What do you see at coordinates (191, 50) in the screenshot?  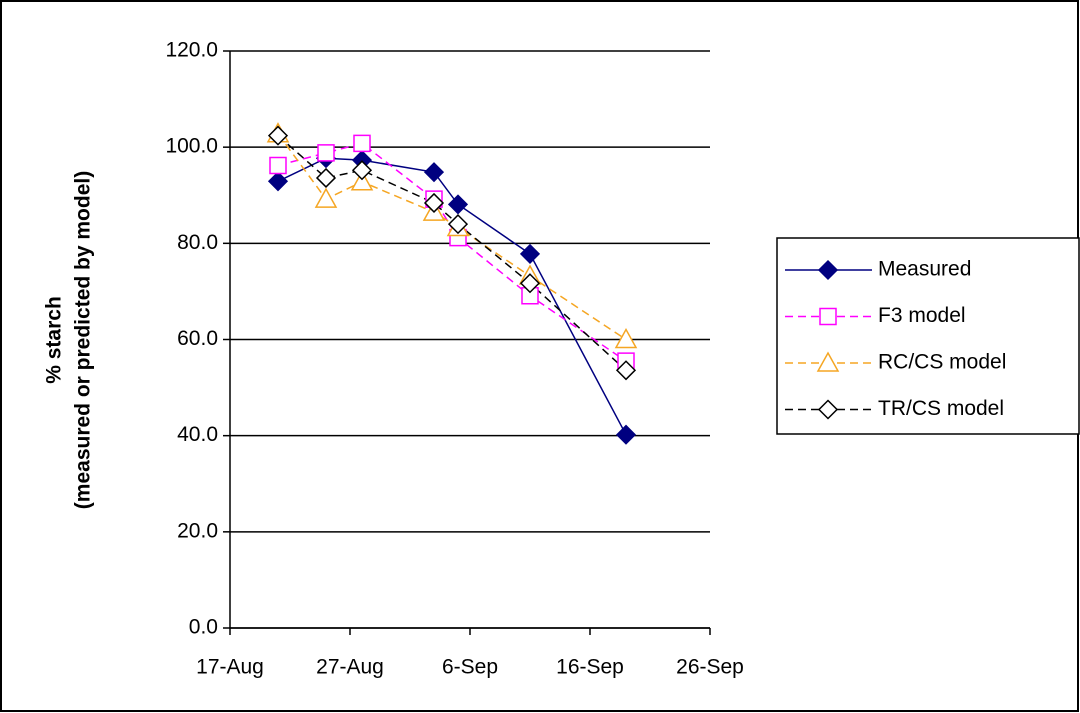 I see `y-tick-label: 120.0` at bounding box center [191, 50].